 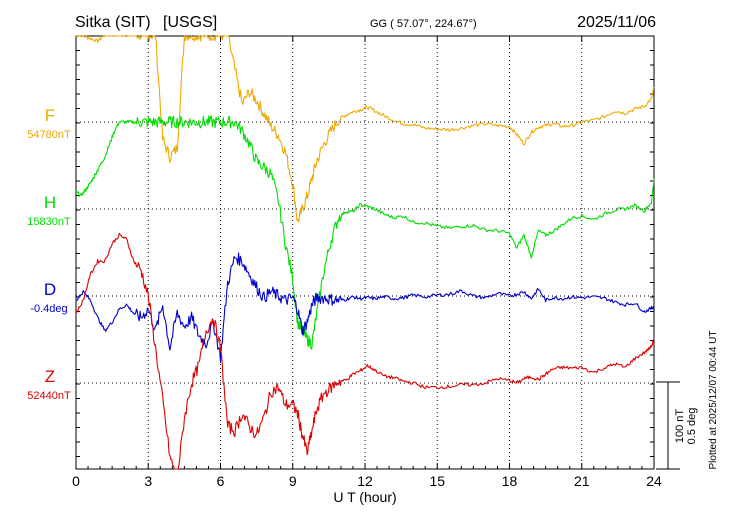 What do you see at coordinates (48, 309) in the screenshot?
I see `baseline-label-d: -0.4deg` at bounding box center [48, 309].